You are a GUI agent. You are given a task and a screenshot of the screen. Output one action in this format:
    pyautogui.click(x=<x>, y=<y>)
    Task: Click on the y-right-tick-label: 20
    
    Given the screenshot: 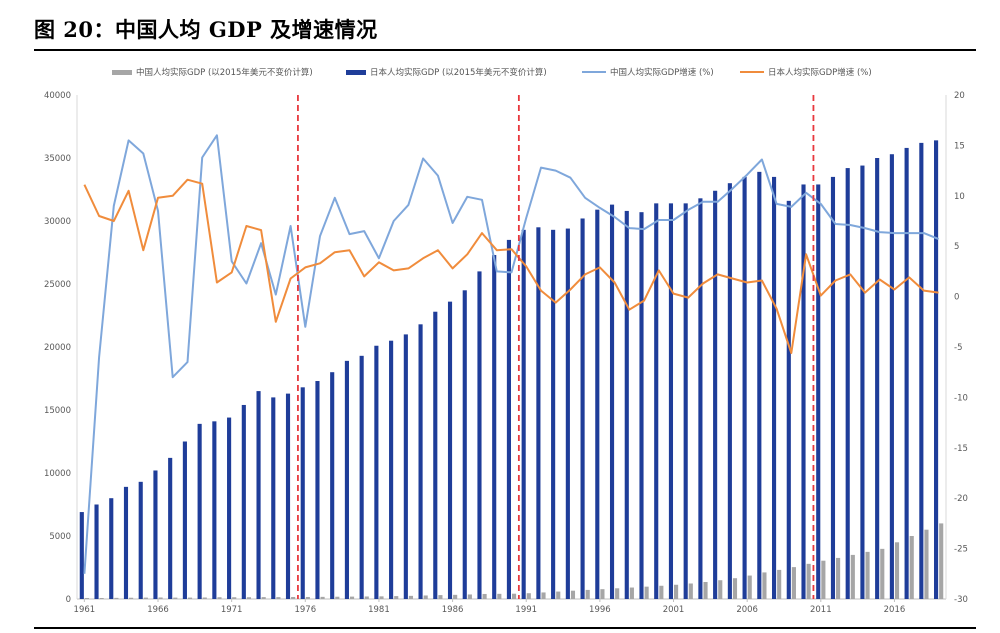 What is the action you would take?
    pyautogui.click(x=959, y=96)
    